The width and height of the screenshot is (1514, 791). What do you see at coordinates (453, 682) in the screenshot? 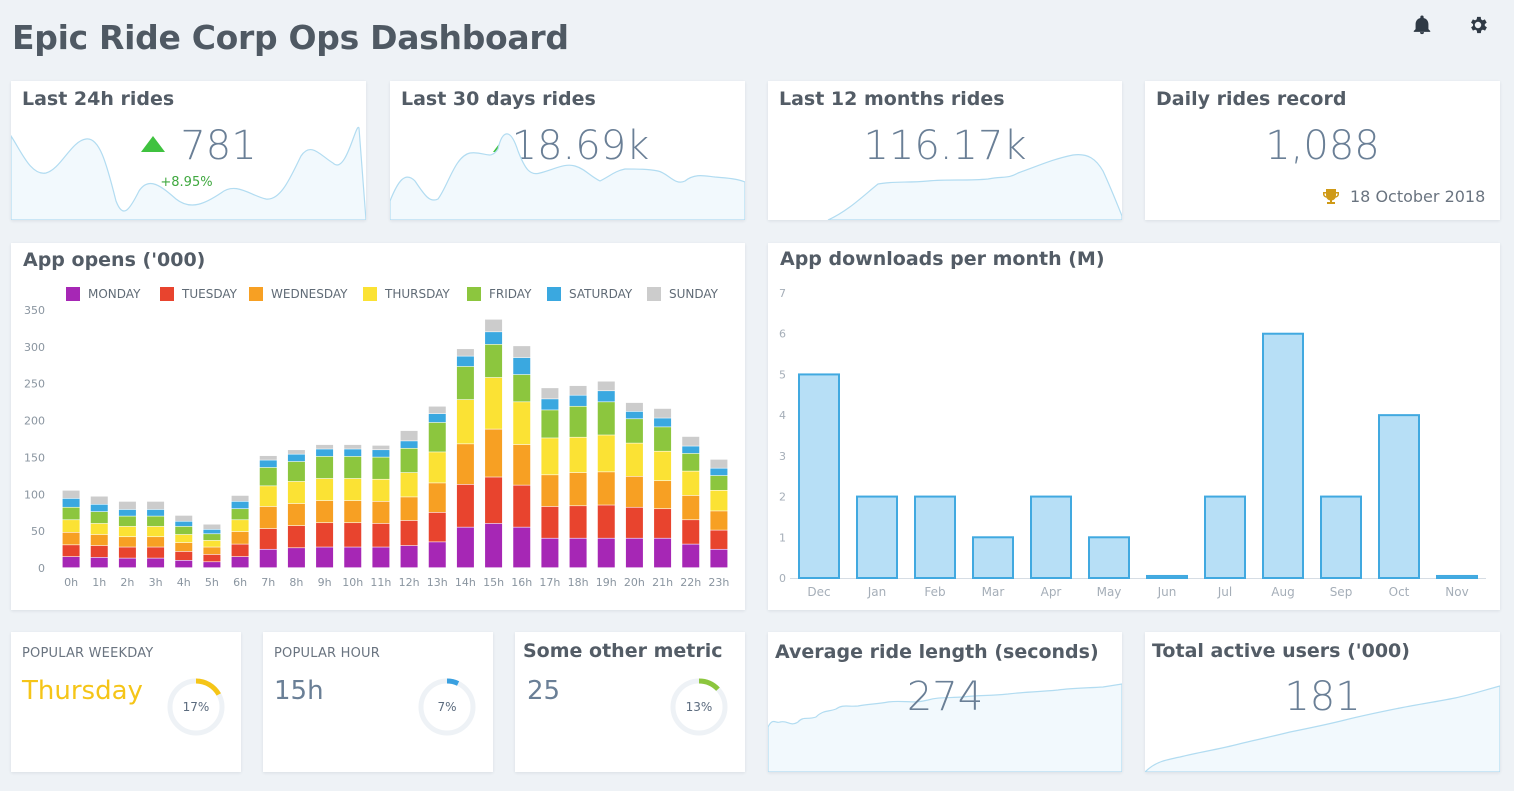
I see `donut-arc` at bounding box center [453, 682].